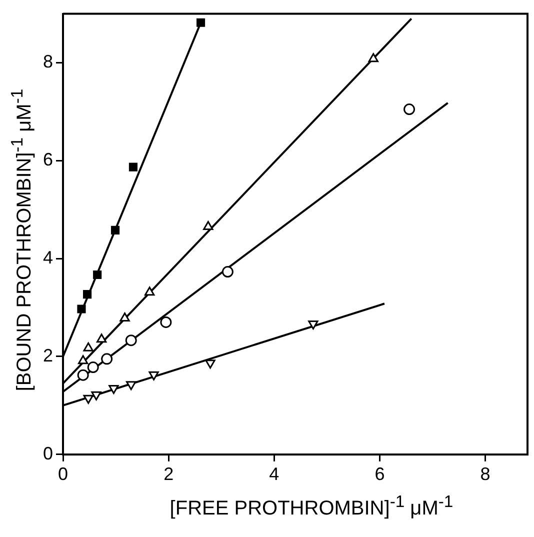 The image size is (534, 537). Describe the element at coordinates (485, 474) in the screenshot. I see `x-tick-label: 8` at that location.